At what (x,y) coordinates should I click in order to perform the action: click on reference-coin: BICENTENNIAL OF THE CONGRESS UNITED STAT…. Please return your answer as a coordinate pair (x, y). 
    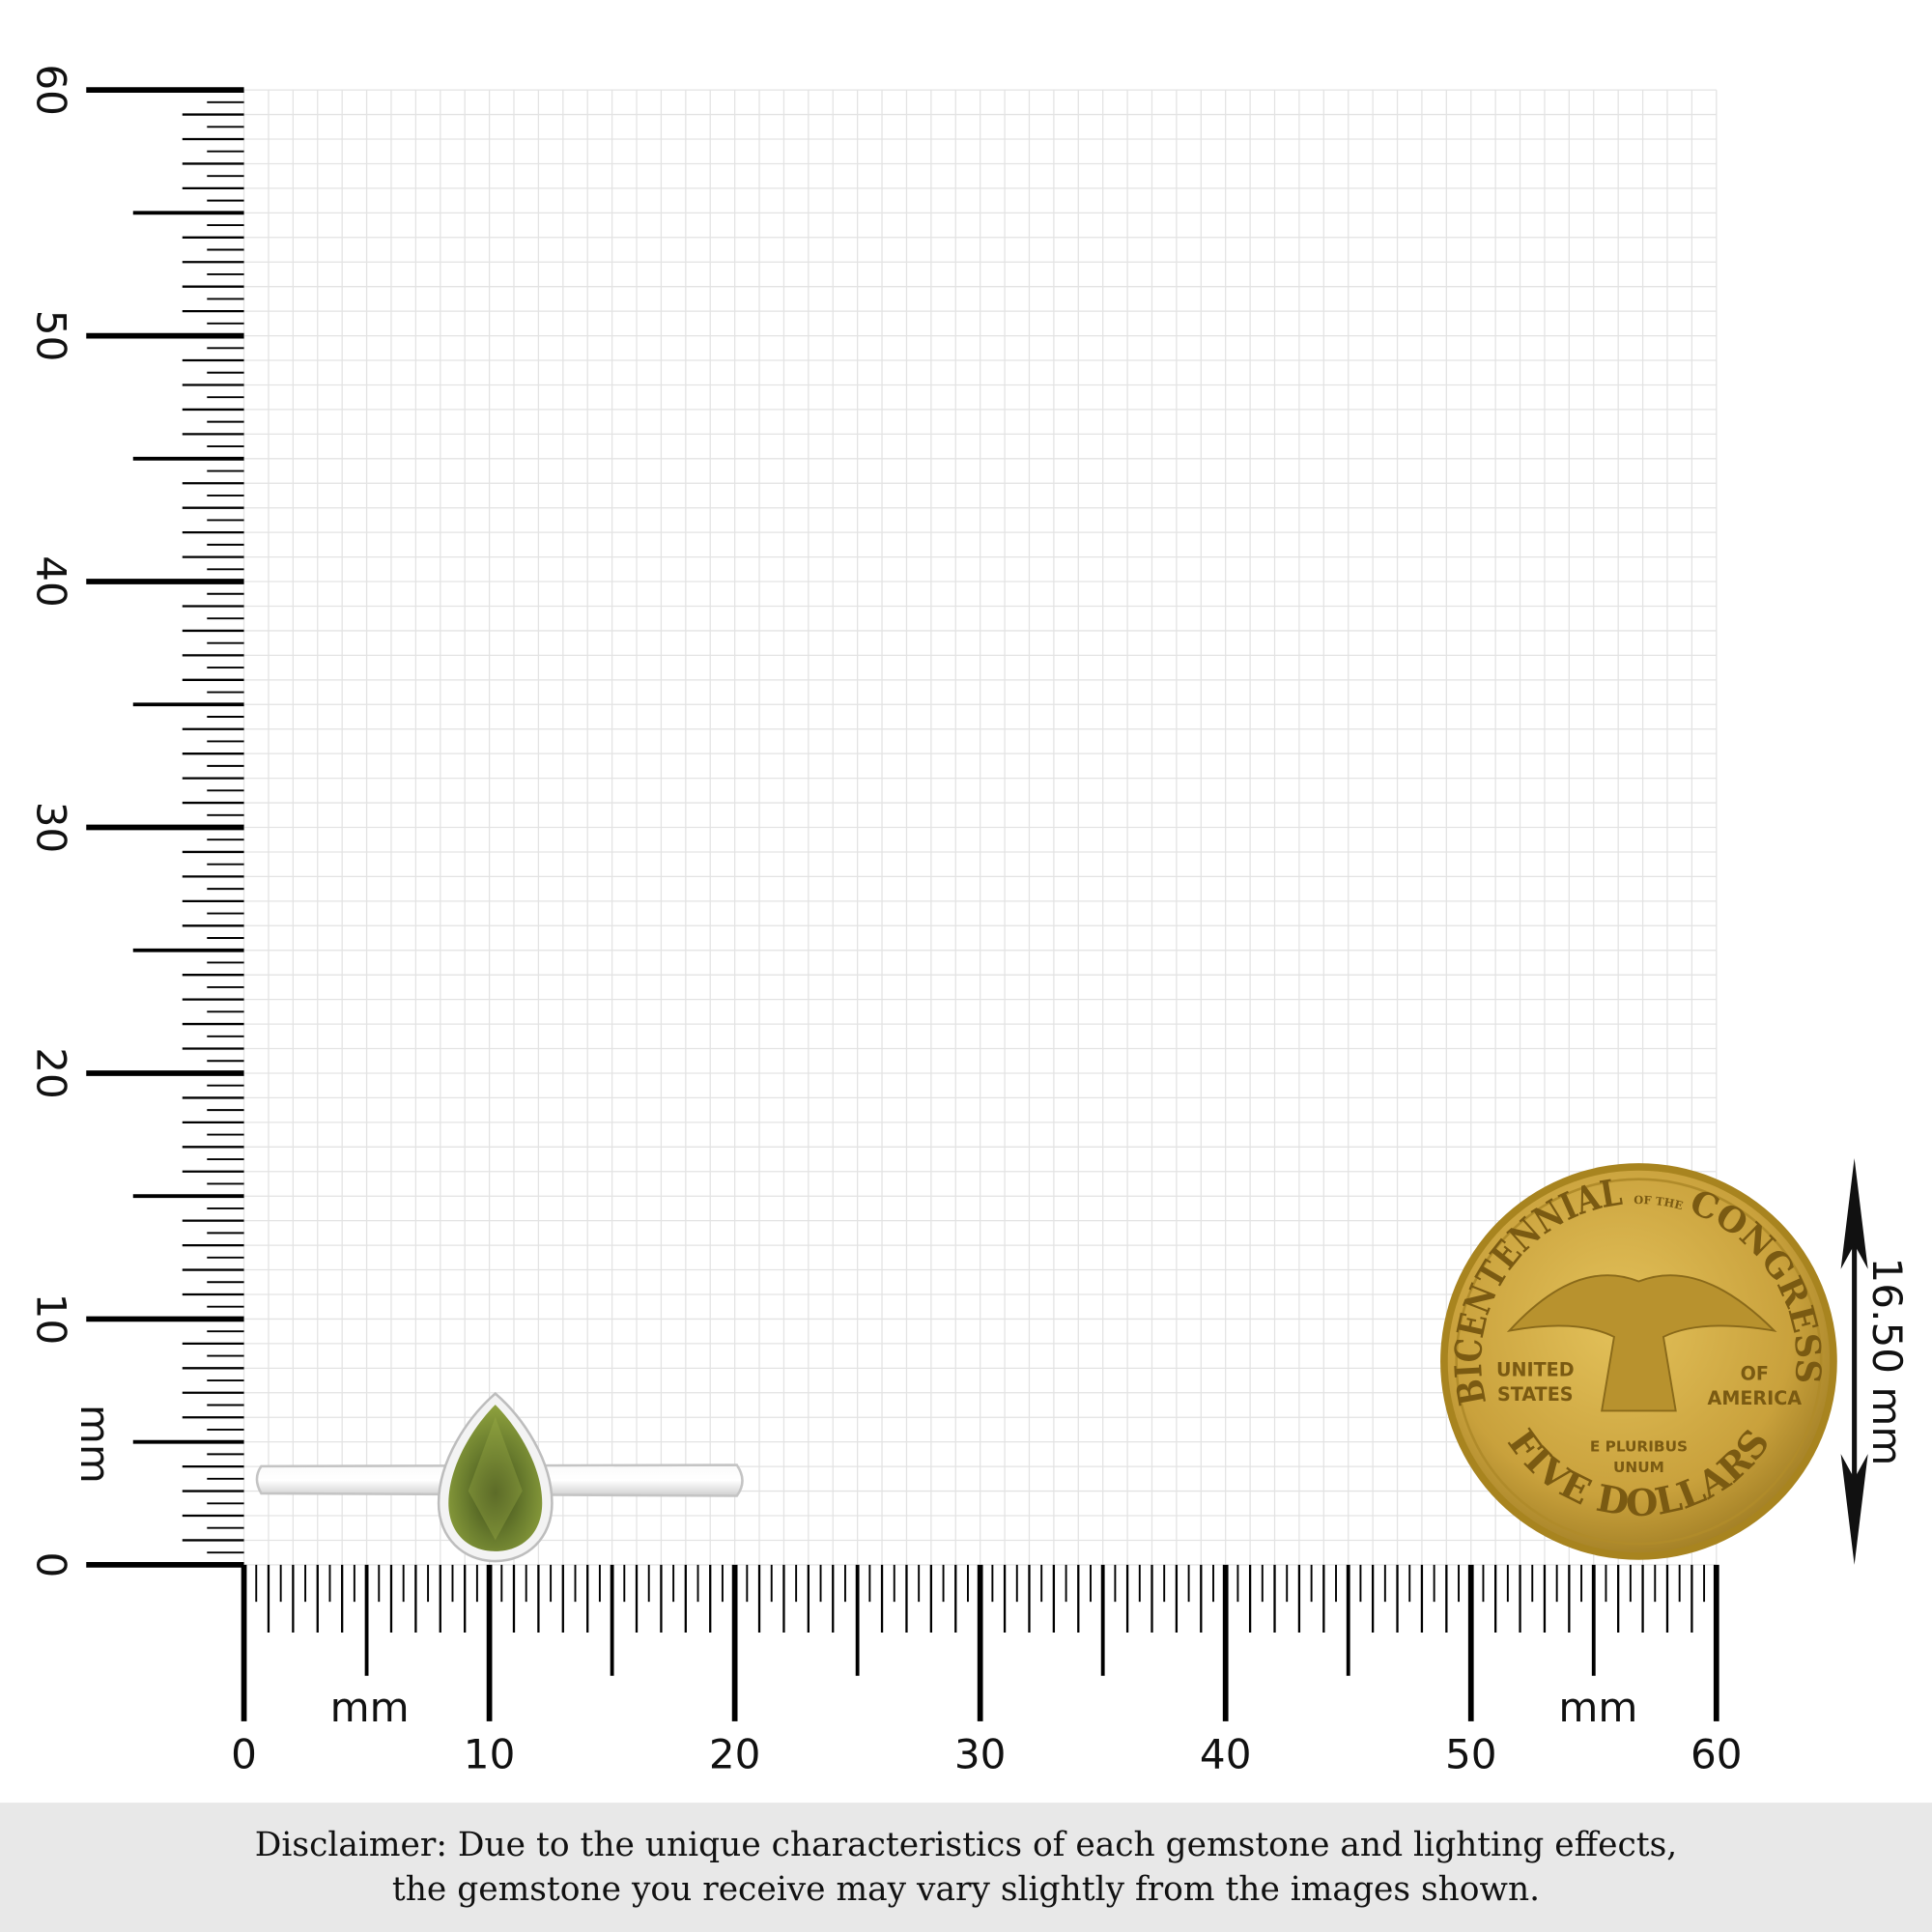
    Looking at the image, I should click on (1638, 1361).